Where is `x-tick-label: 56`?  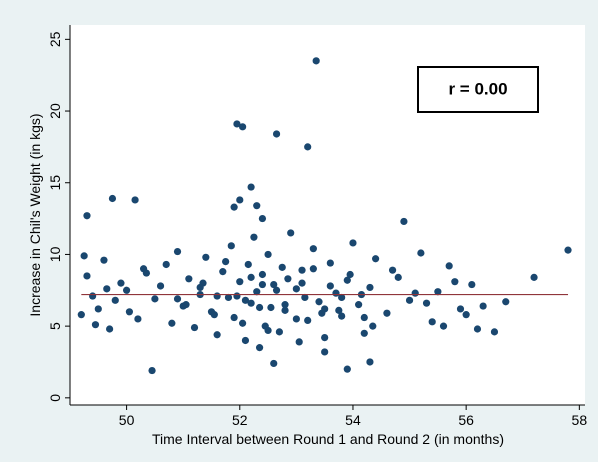 x-tick-label: 56 is located at coordinates (466, 420).